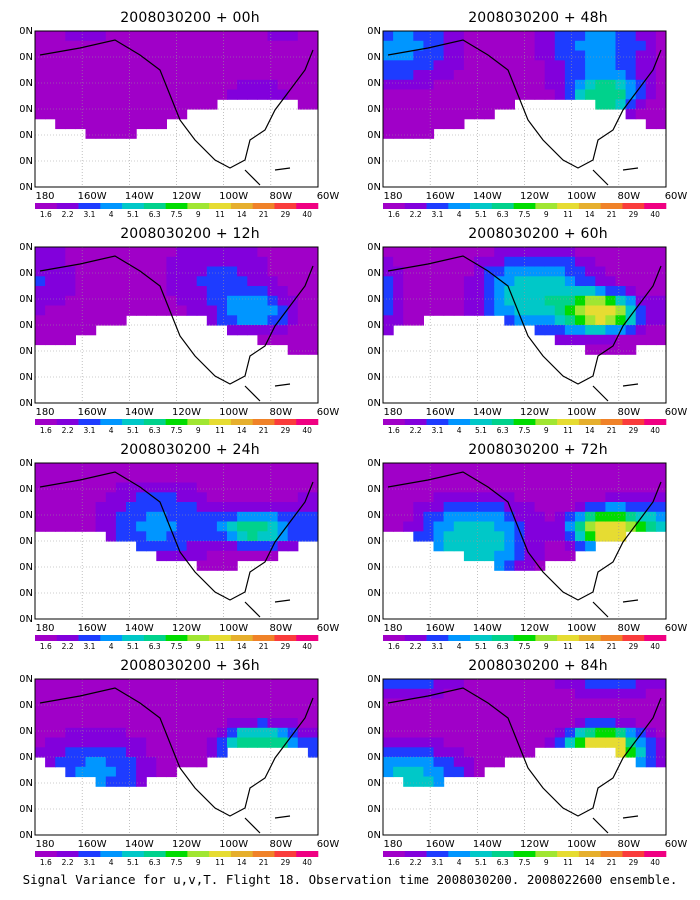 Image resolution: width=700 pixels, height=900 pixels. I want to click on y-tick-label: 10N, so click(26, 835).